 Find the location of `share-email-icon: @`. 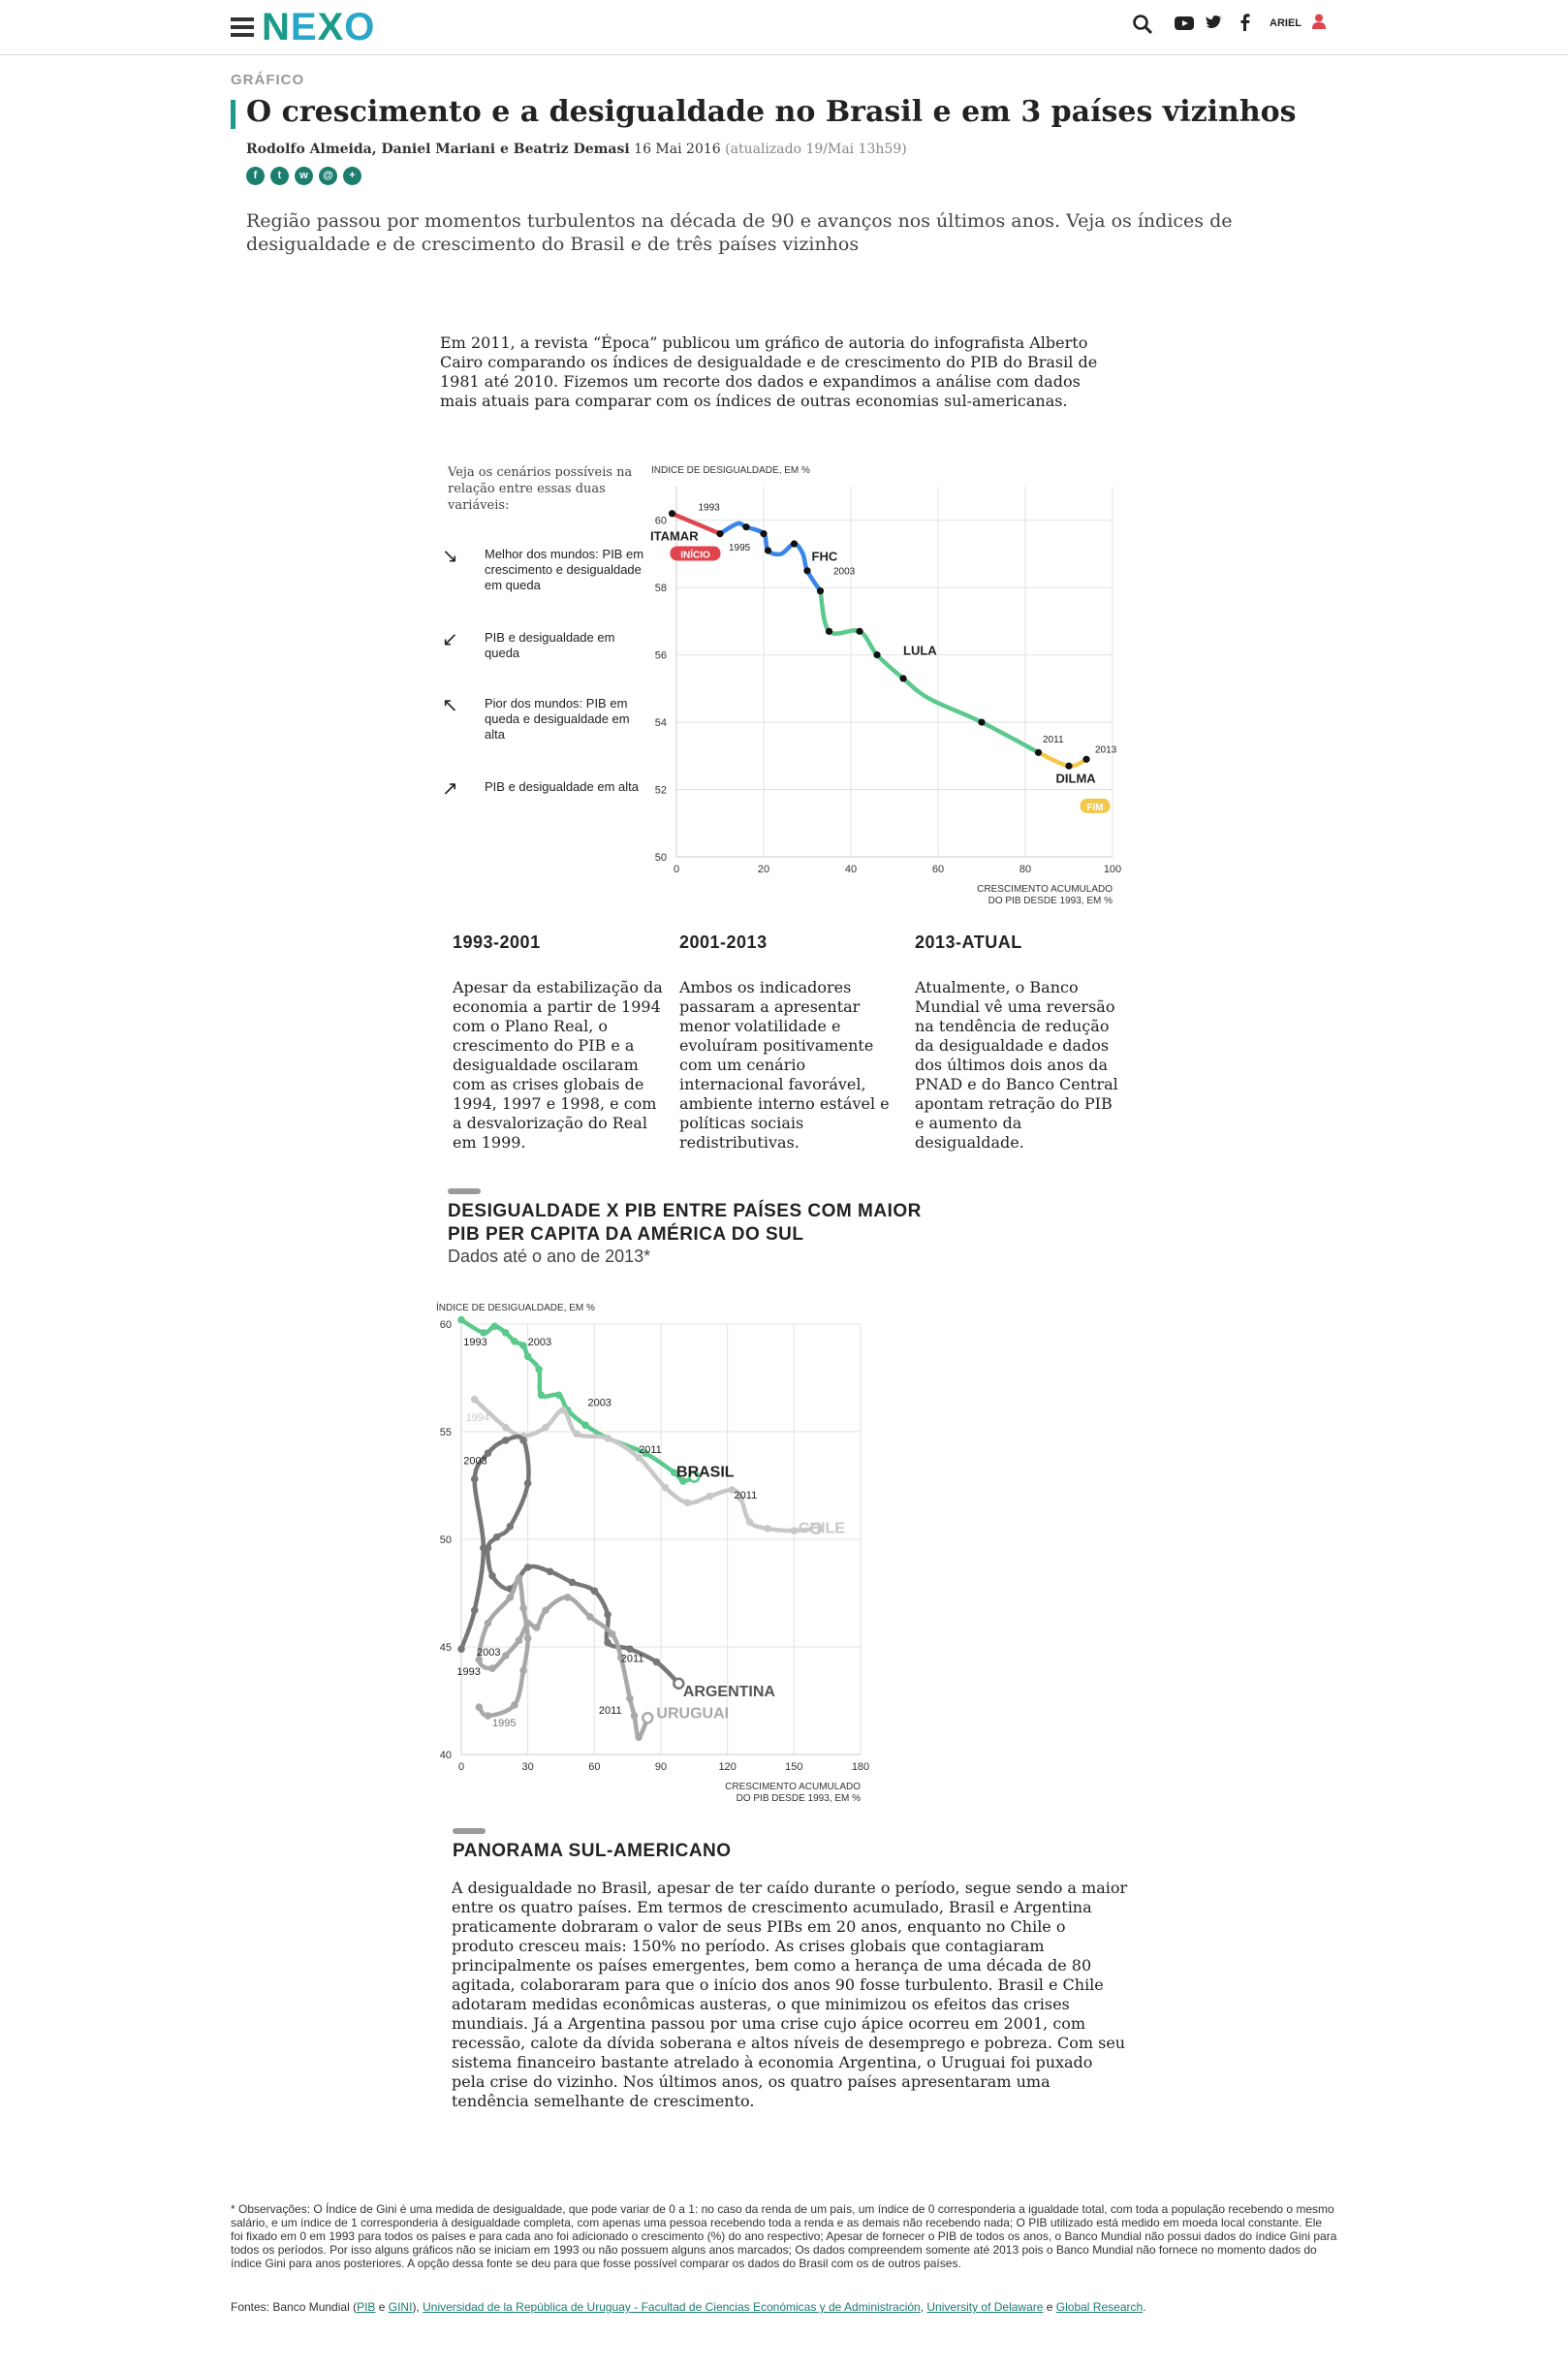

share-email-icon: @ is located at coordinates (328, 176).